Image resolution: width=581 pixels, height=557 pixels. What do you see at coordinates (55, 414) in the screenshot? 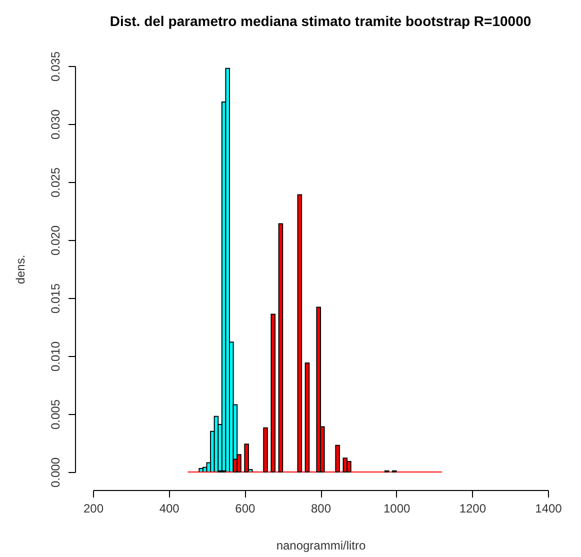
I see `y-tick-label: 0.005` at bounding box center [55, 414].